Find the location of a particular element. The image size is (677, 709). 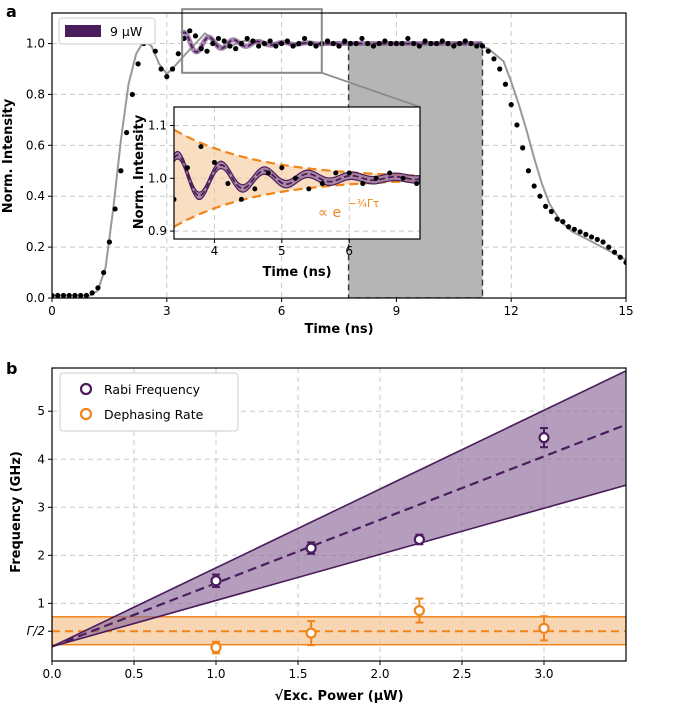

tick-label-y: 0.2 is located at coordinates (35, 247).